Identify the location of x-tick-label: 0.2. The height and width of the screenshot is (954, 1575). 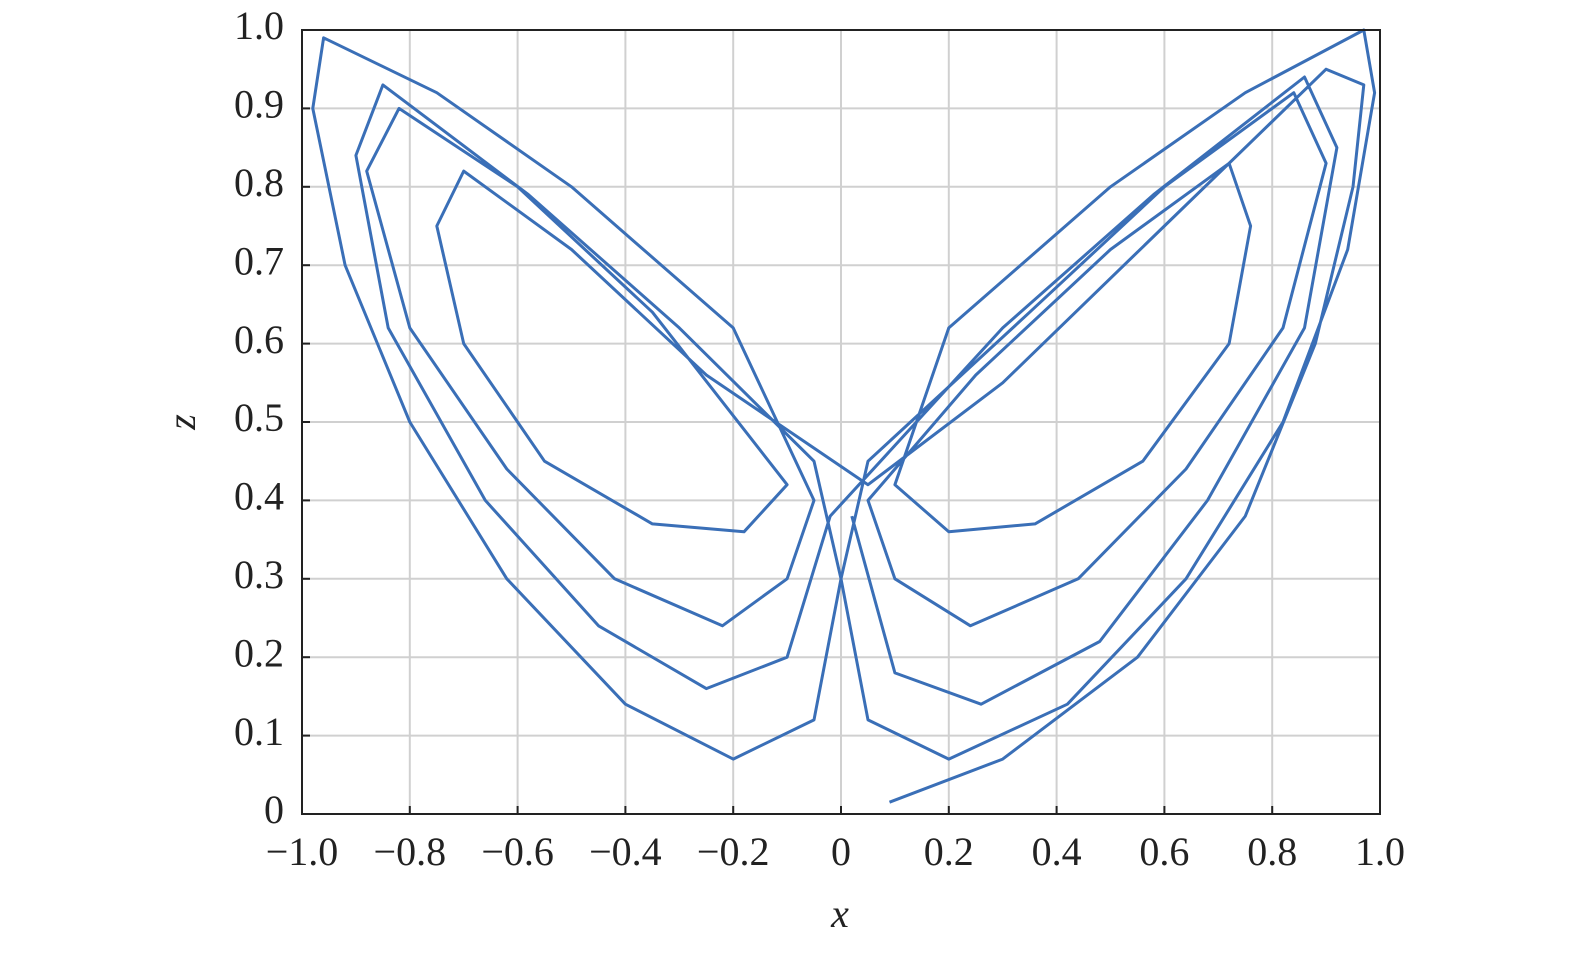
(949, 851).